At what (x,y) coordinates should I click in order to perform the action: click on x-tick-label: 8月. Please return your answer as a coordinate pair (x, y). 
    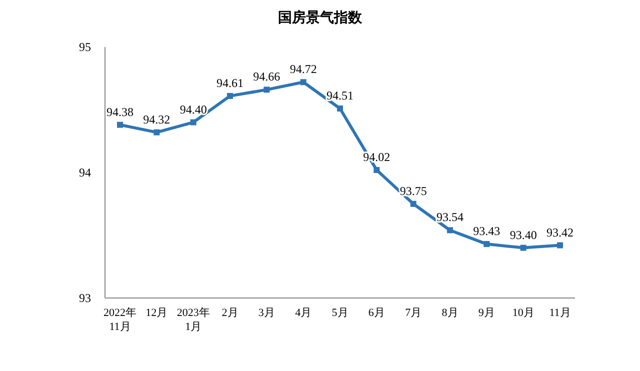
    Looking at the image, I should click on (450, 313).